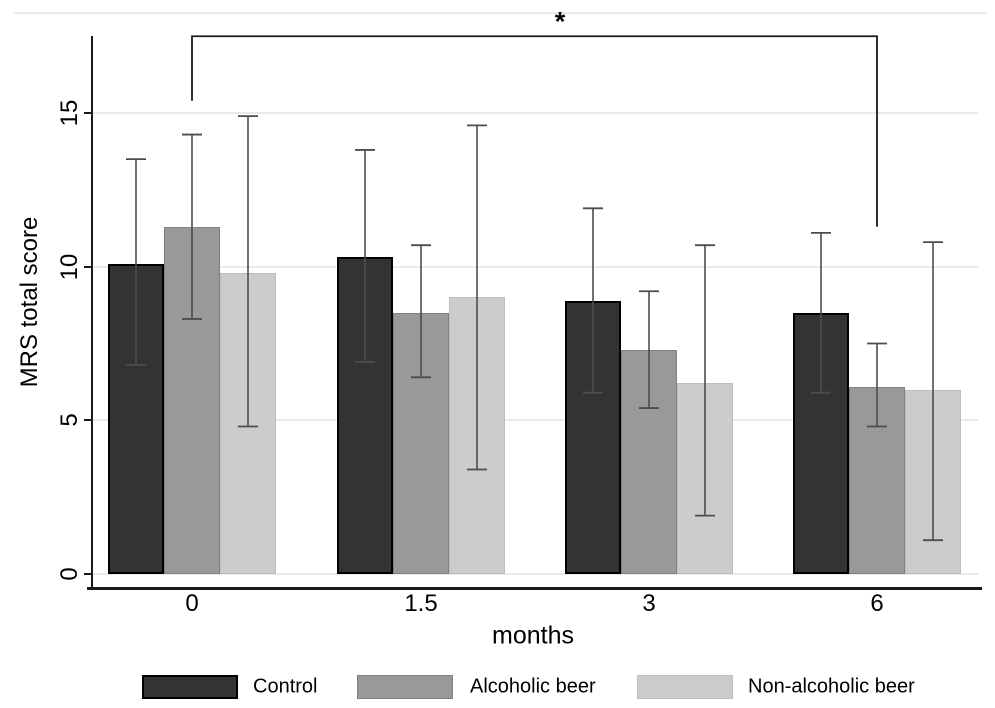 This screenshot has height=708, width=995. What do you see at coordinates (69, 420) in the screenshot?
I see `y-tick-label-5: 5` at bounding box center [69, 420].